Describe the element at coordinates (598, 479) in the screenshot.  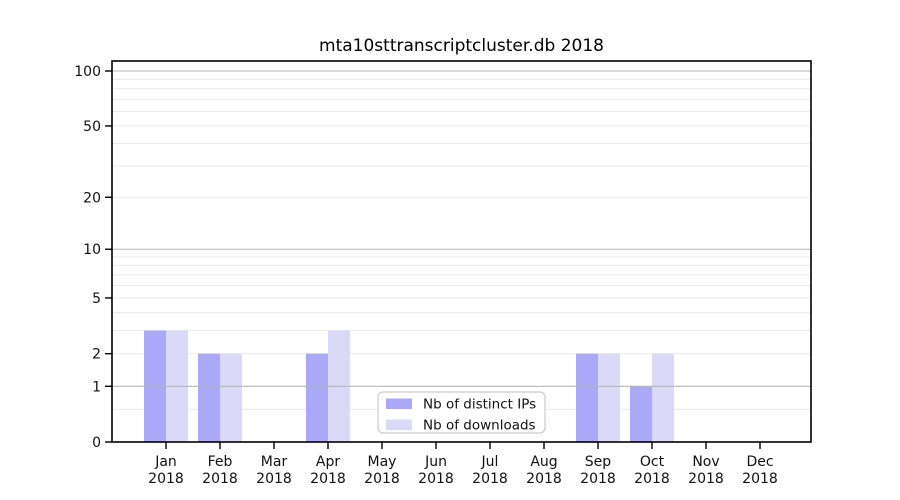
I see `x-tick-label-year-sep: 2018` at that location.